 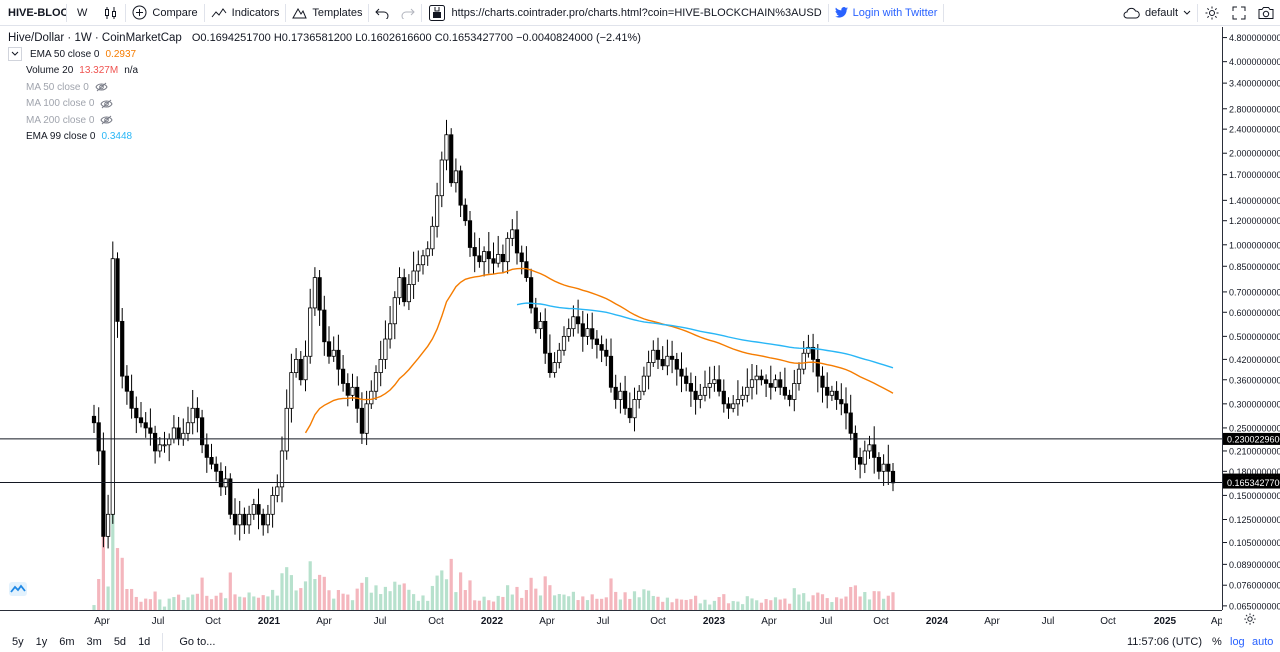 I want to click on templates-button: Templates, so click(x=327, y=13).